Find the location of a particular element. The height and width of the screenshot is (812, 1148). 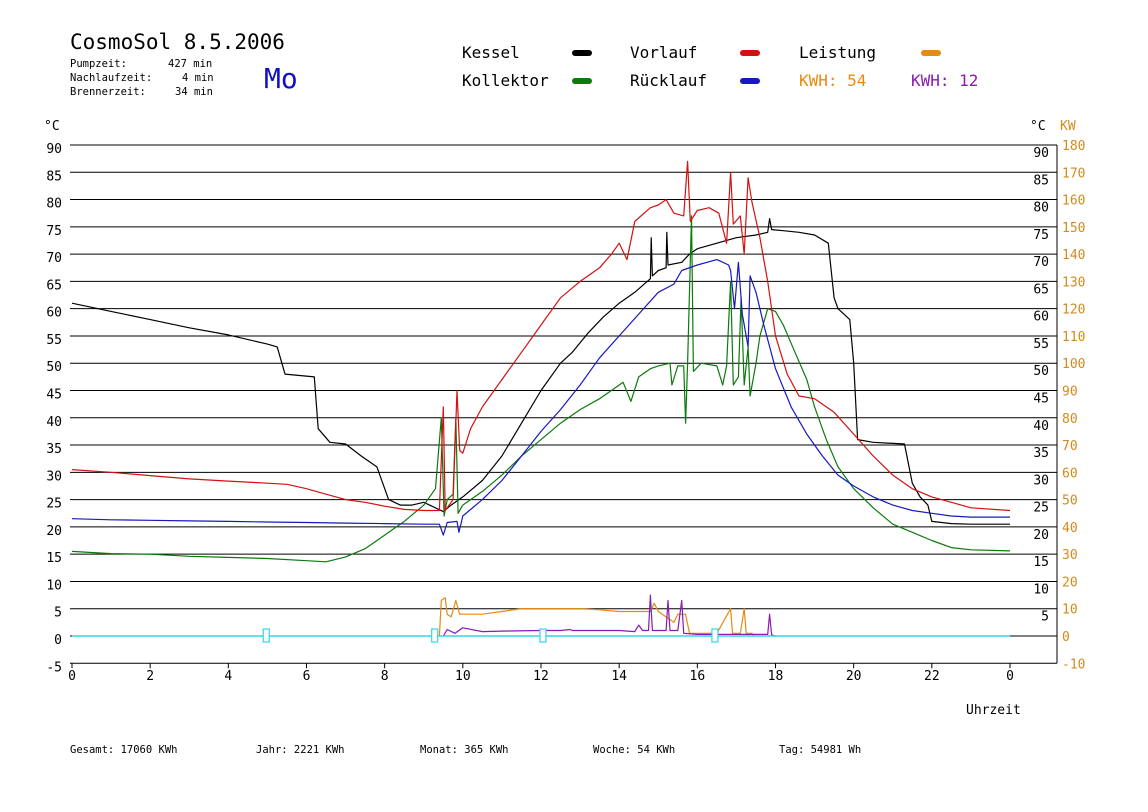

kw-tick-label: 0 is located at coordinates (1066, 637).